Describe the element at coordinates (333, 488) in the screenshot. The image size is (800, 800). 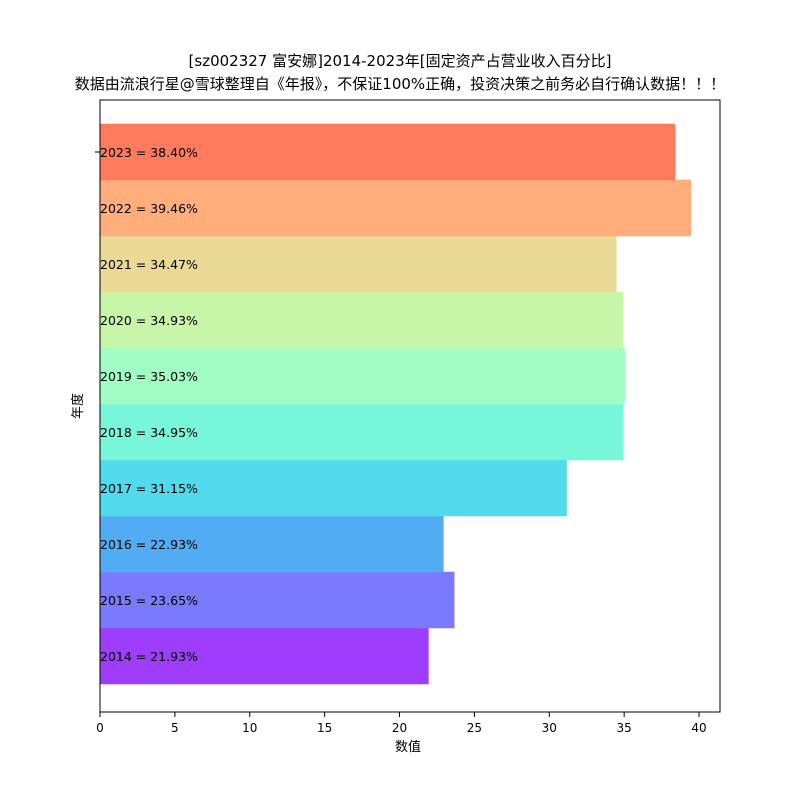
I see `bar-2017` at that location.